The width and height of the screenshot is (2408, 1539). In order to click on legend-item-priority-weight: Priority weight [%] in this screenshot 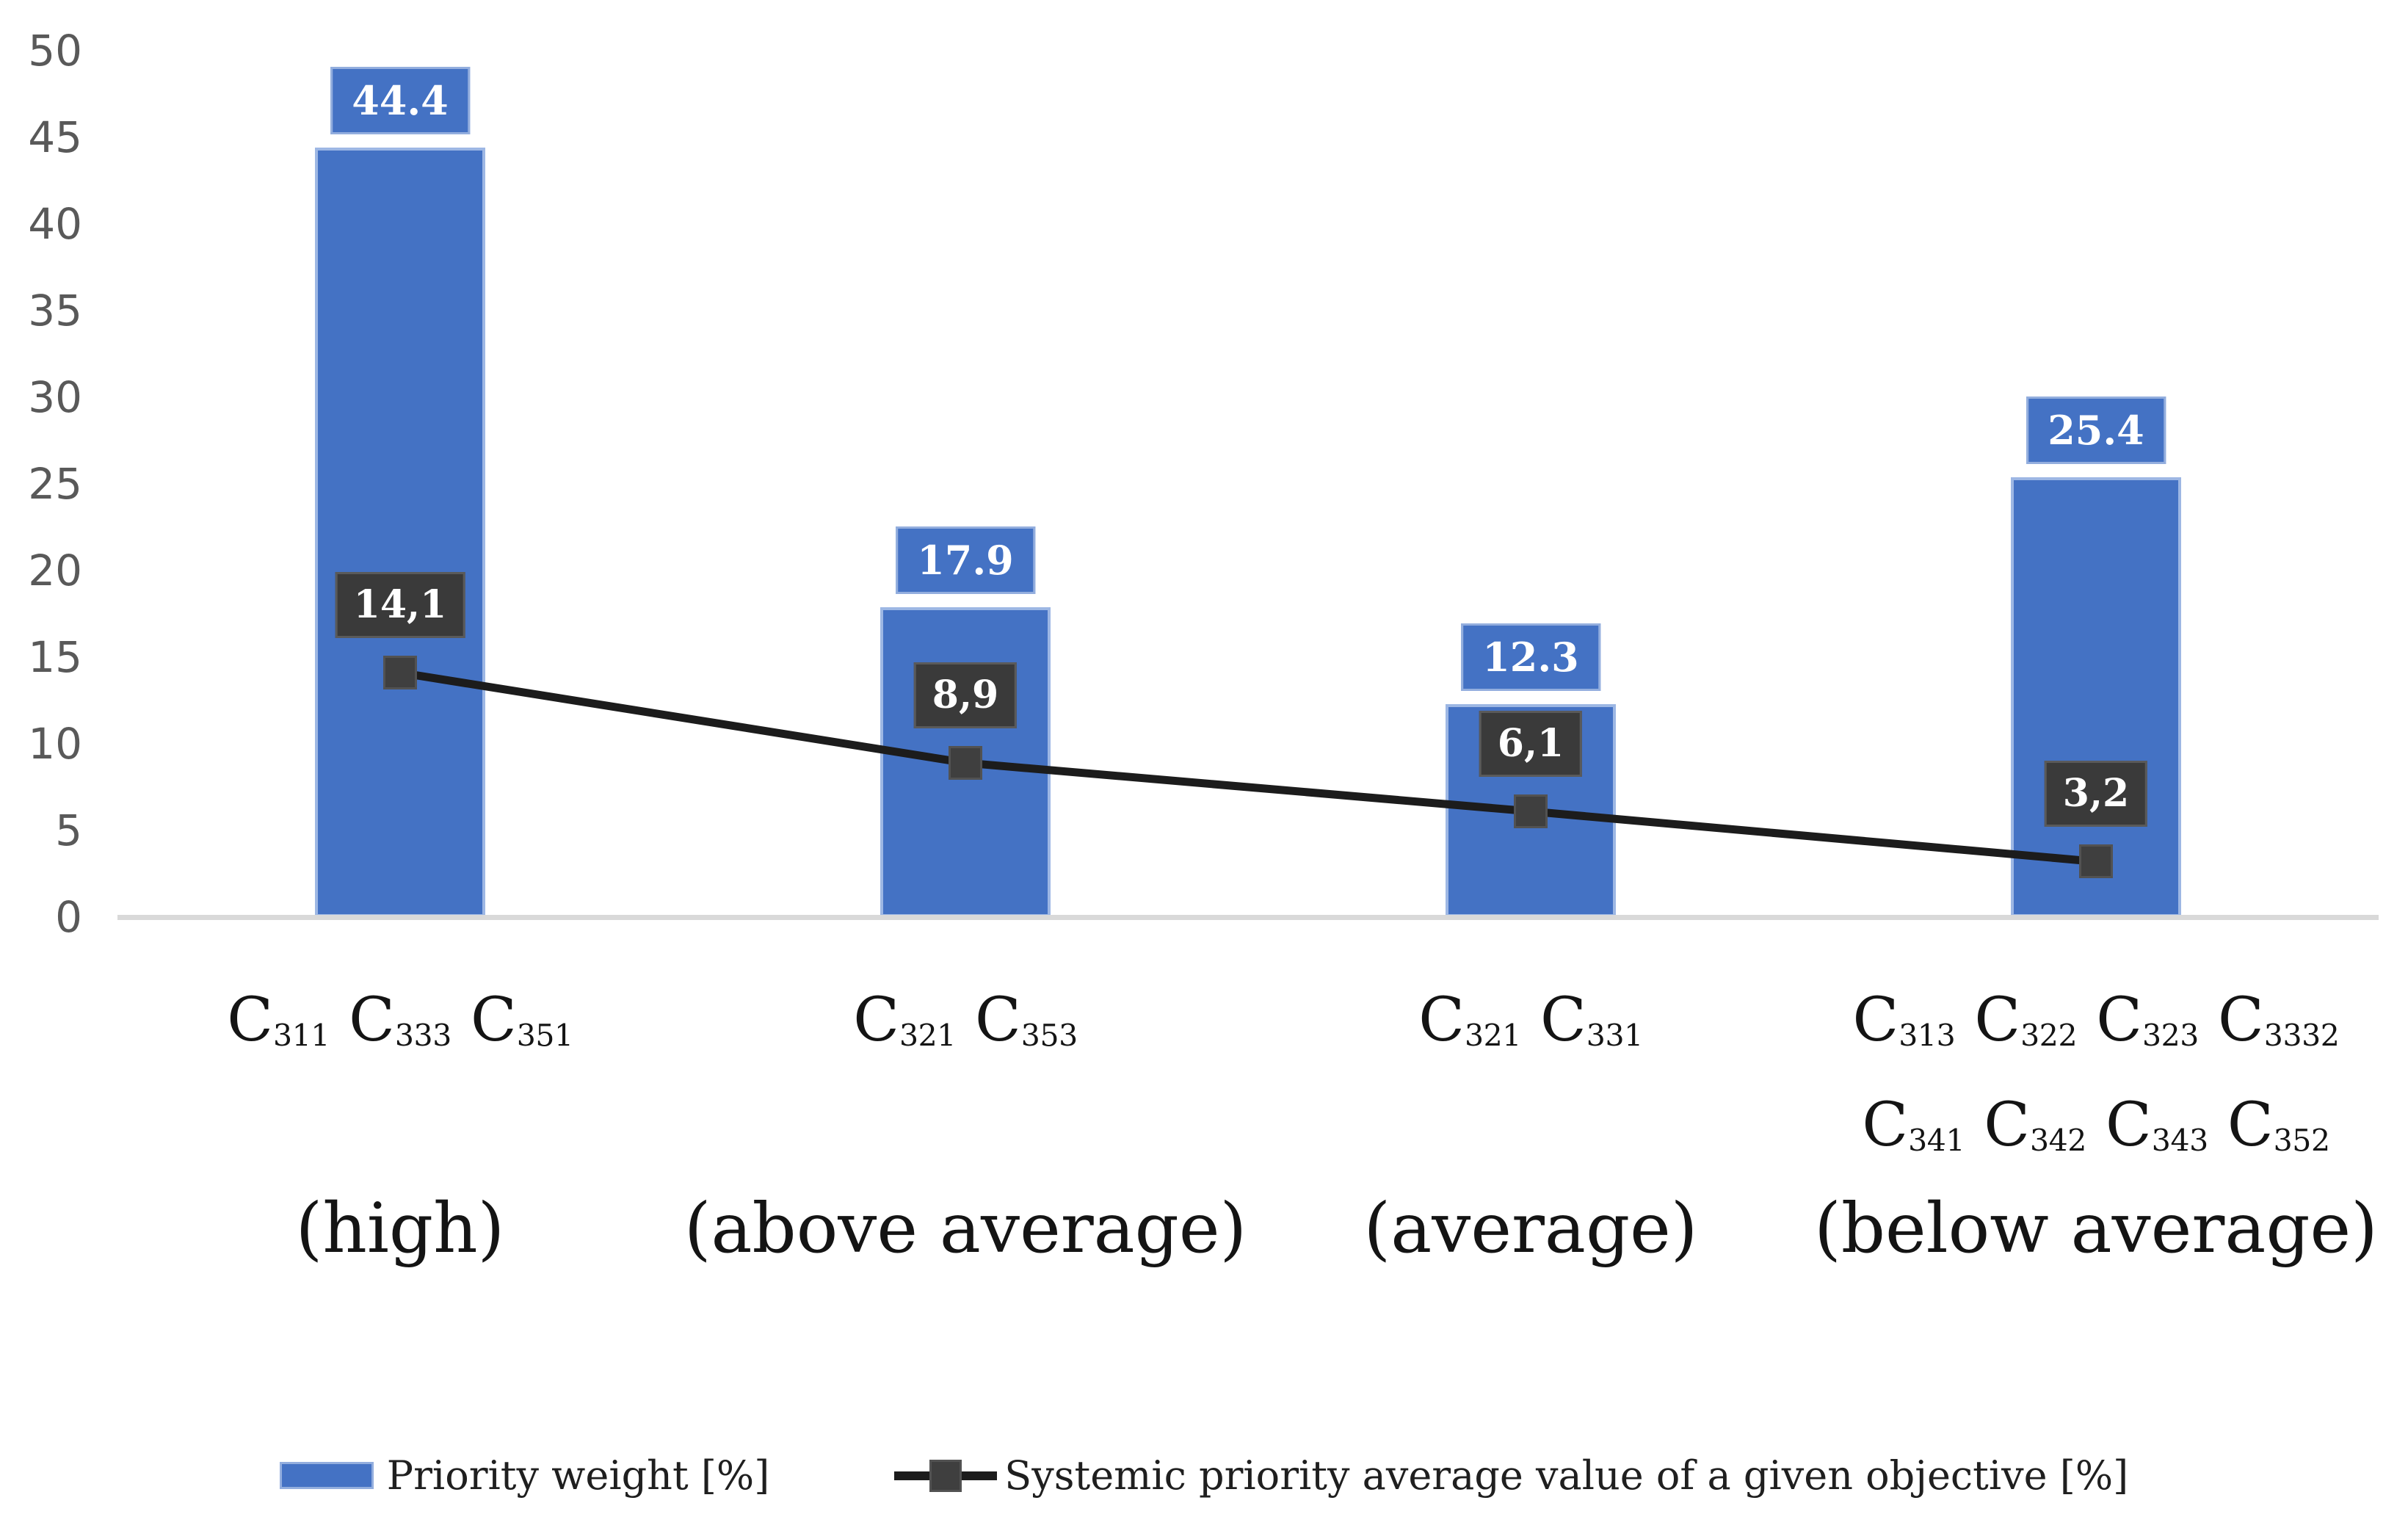, I will do `click(524, 1475)`.